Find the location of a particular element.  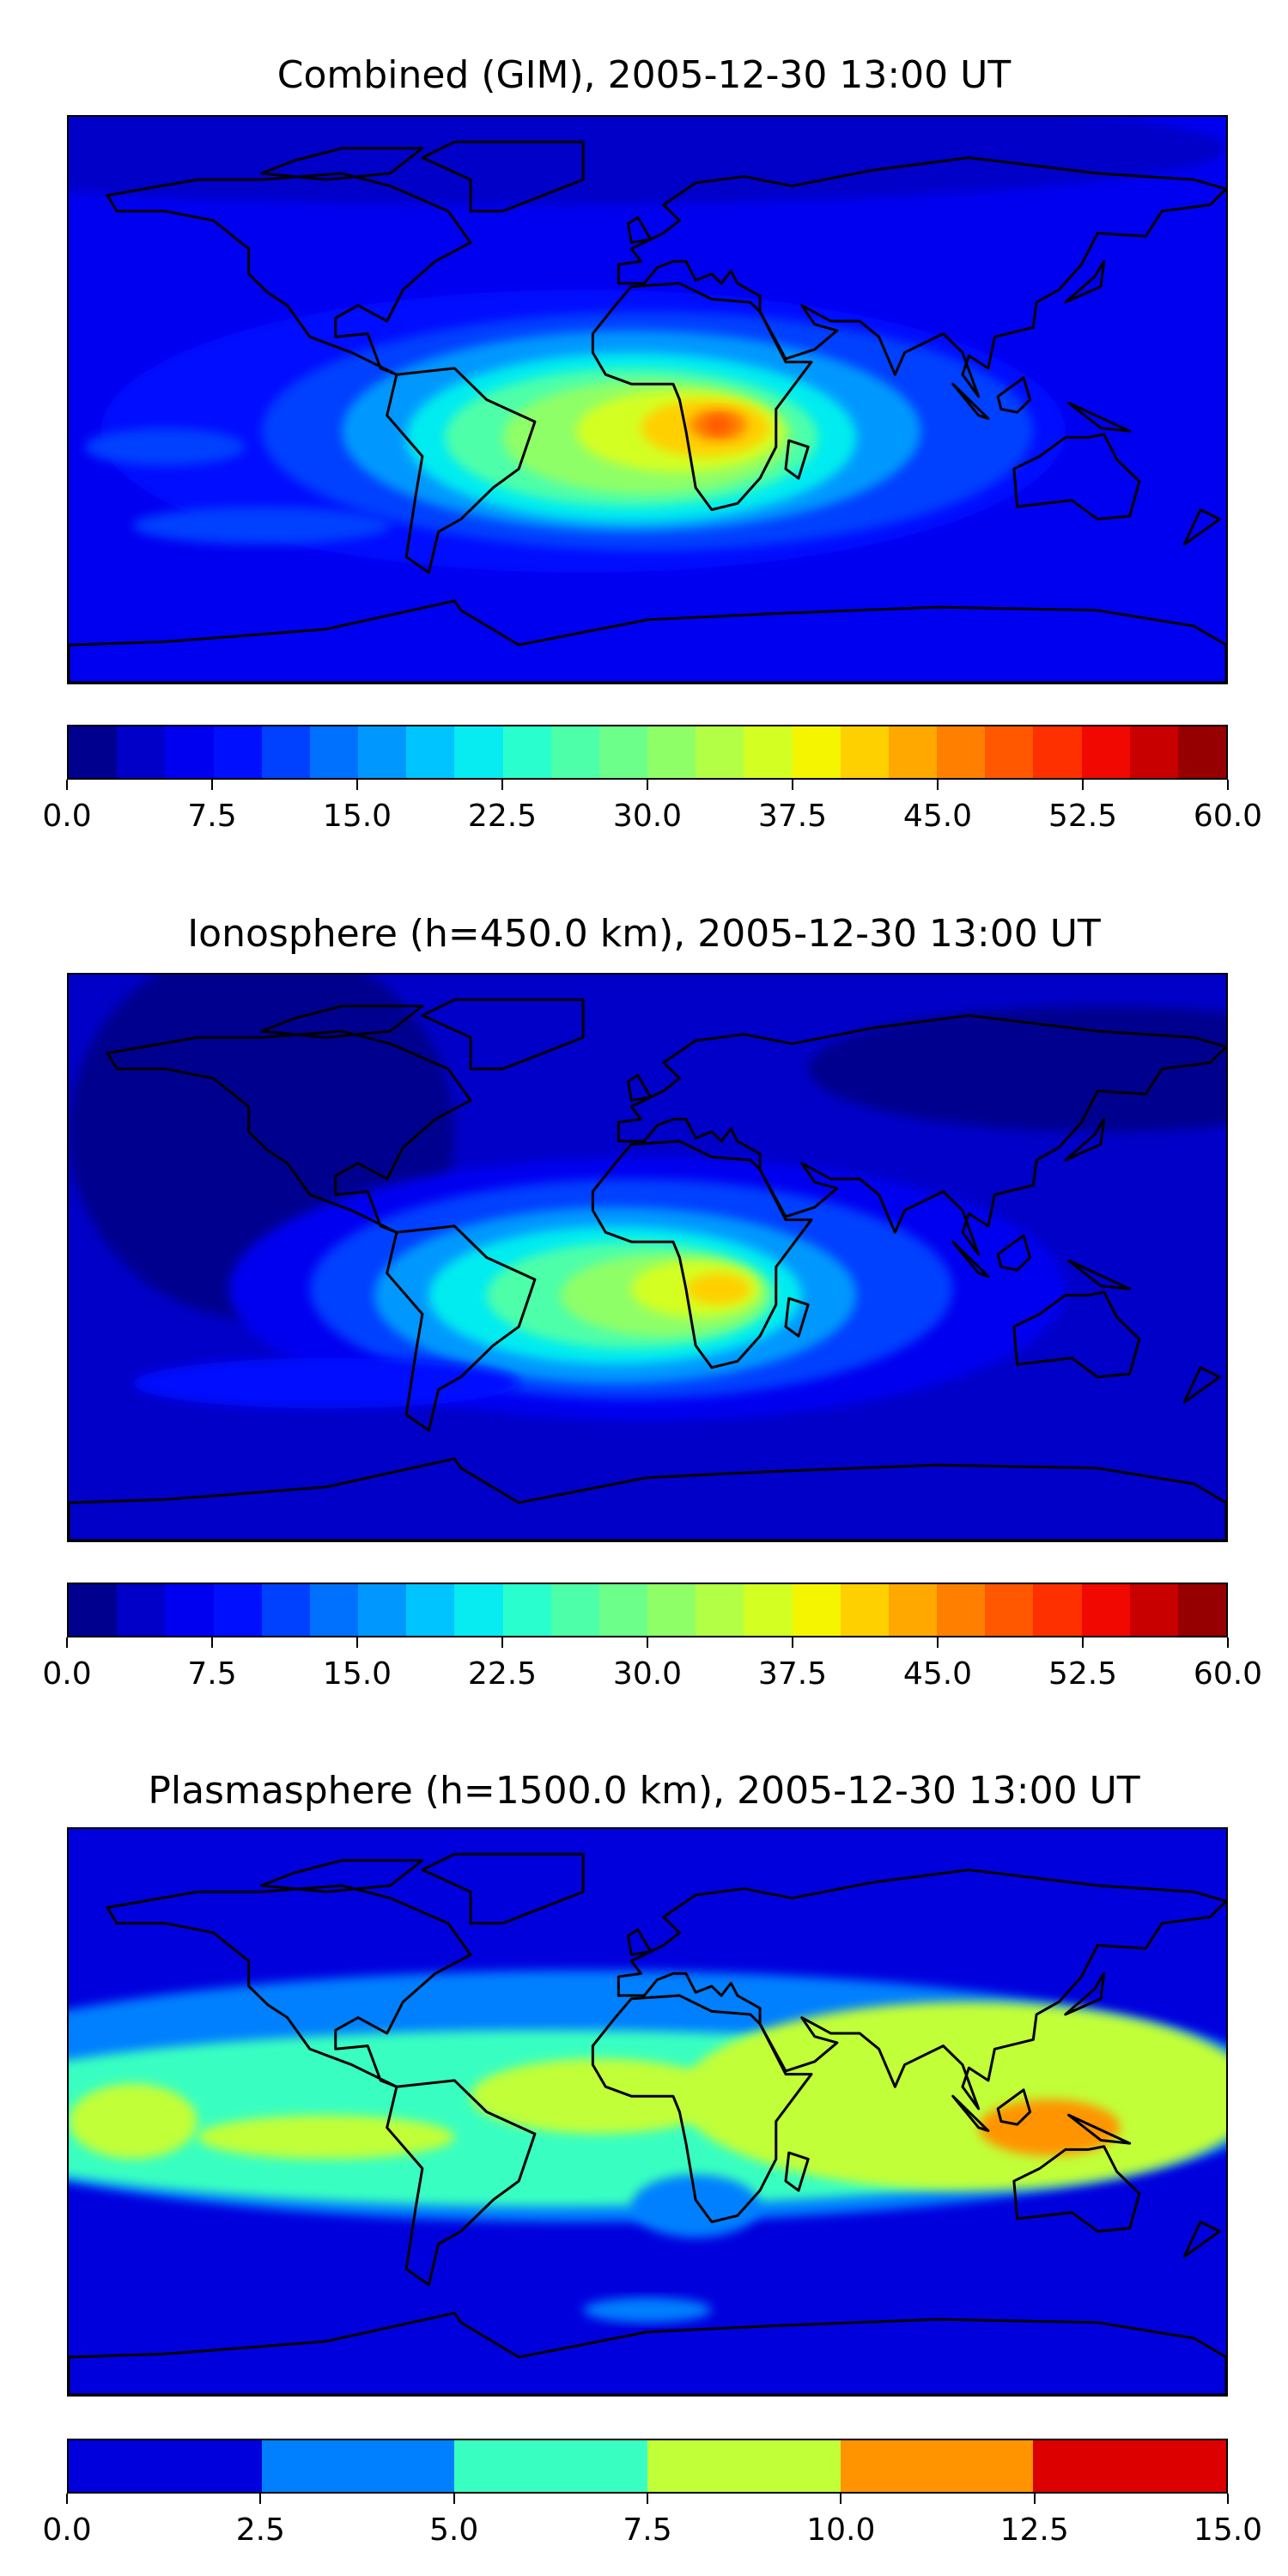

colorbar-plasmasphere is located at coordinates (647, 2466).